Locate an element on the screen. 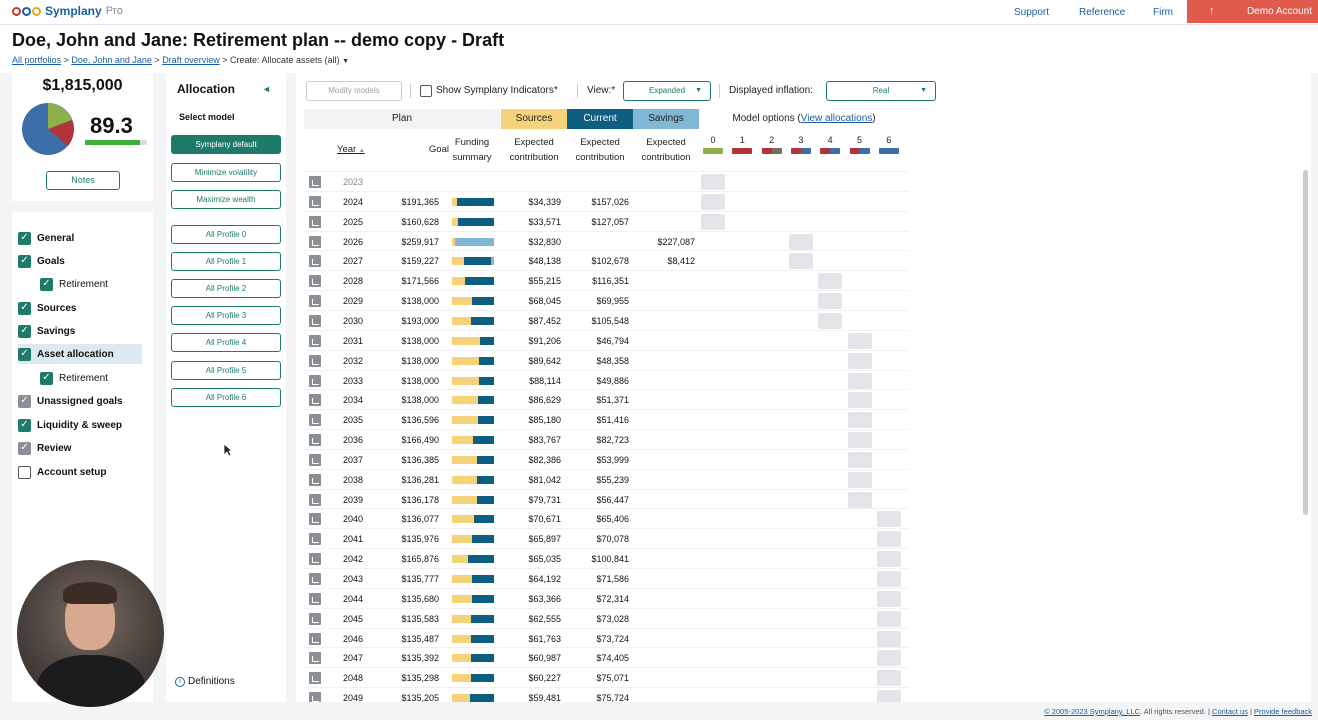 The height and width of the screenshot is (720, 1318). view-select: Expanded ▼ is located at coordinates (667, 91).